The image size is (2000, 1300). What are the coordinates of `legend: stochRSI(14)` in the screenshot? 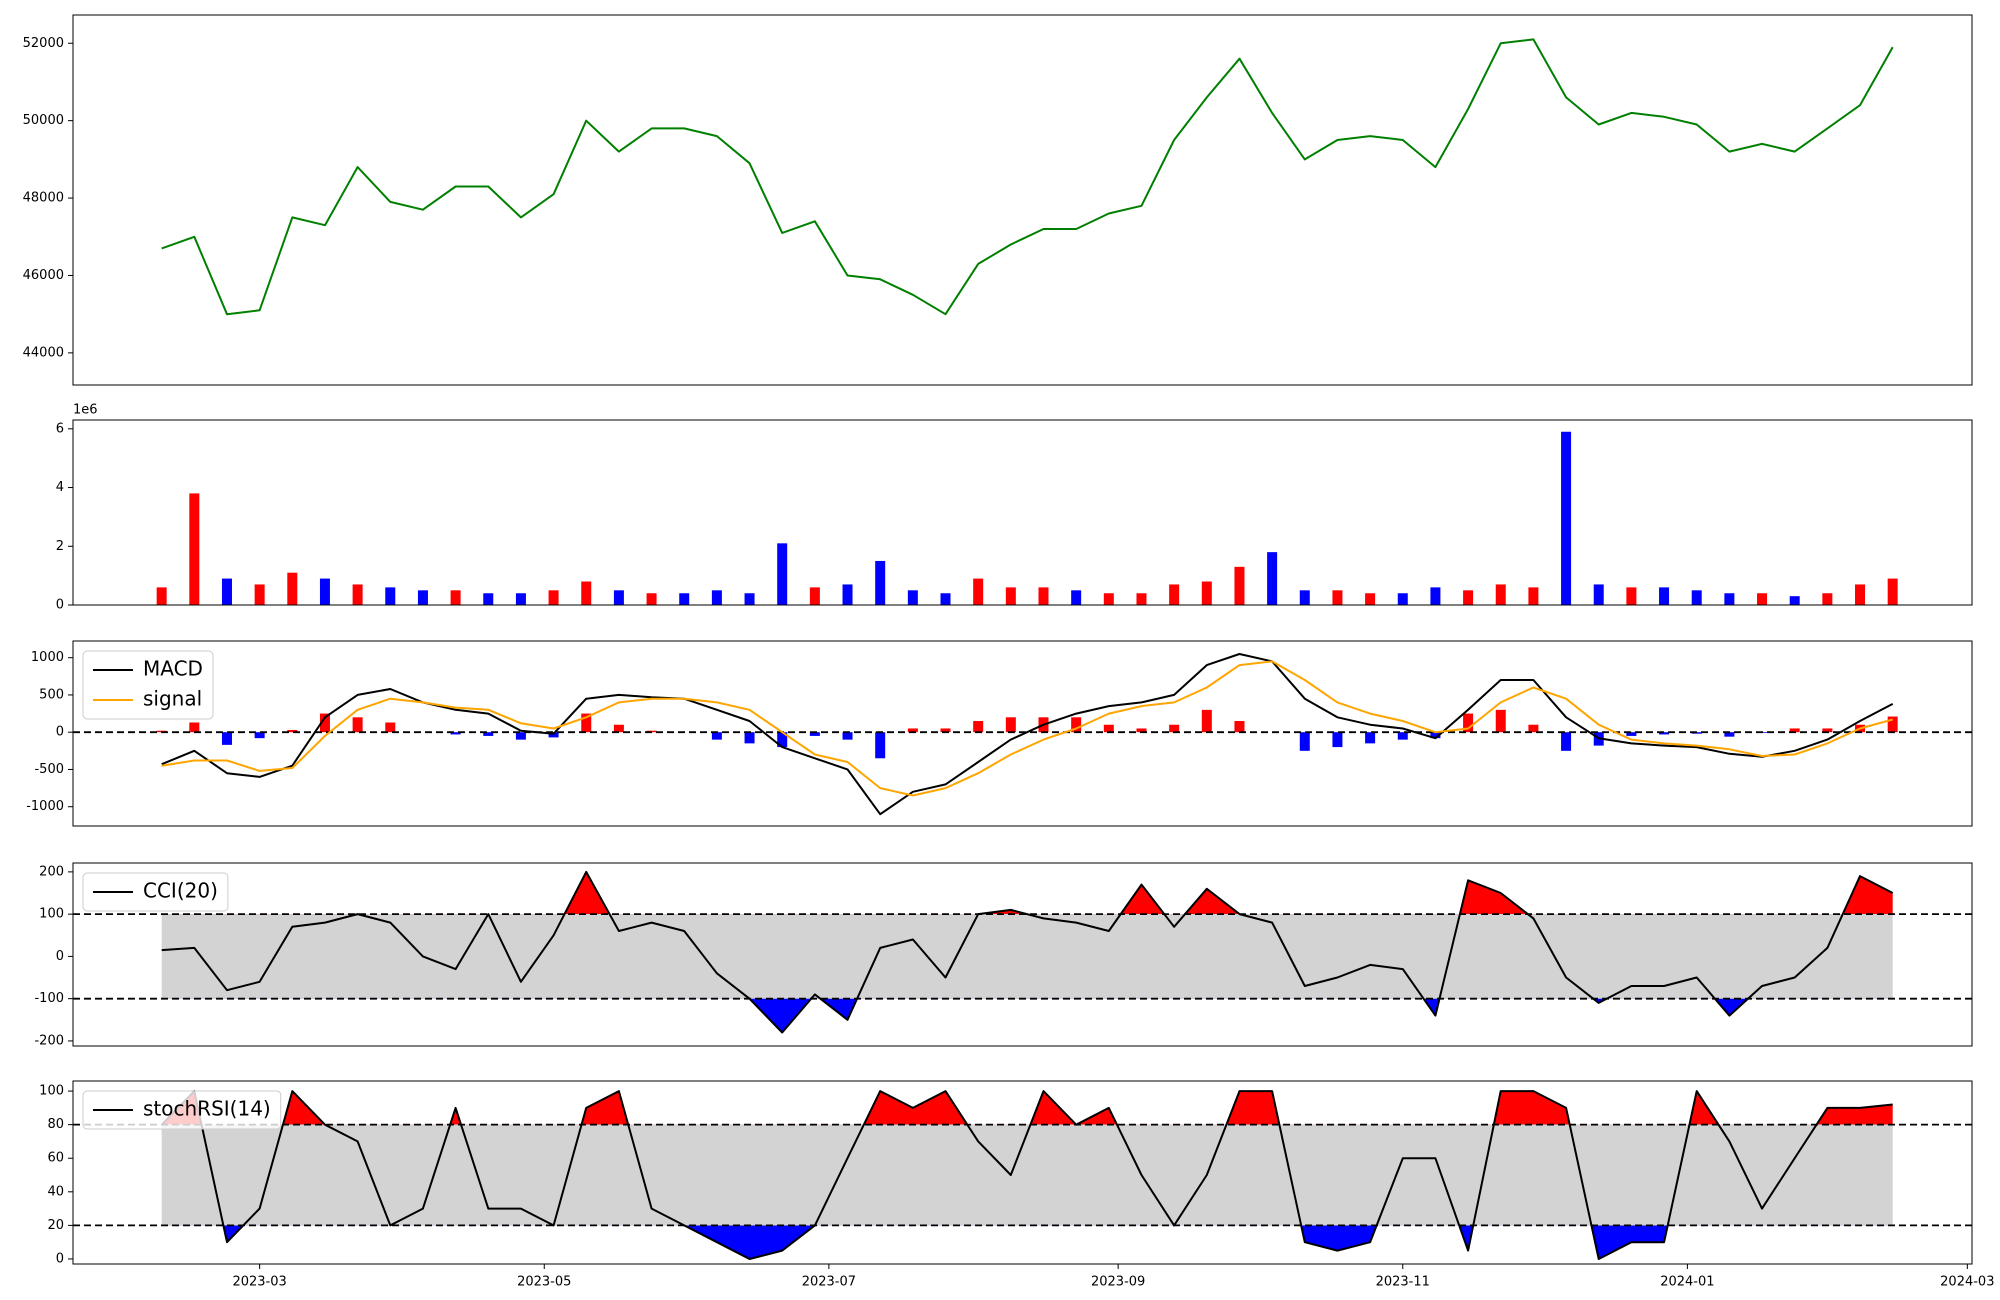 It's located at (182, 1110).